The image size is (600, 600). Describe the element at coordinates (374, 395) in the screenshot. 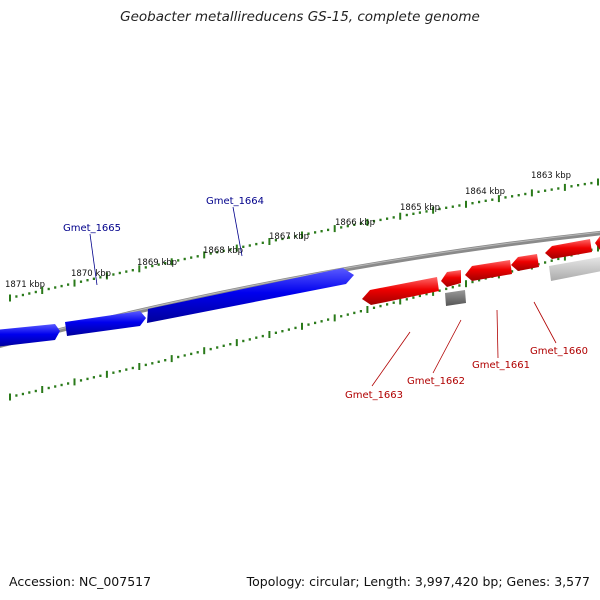

I see `gene-label-gmet-1663: Gmet_1663` at that location.